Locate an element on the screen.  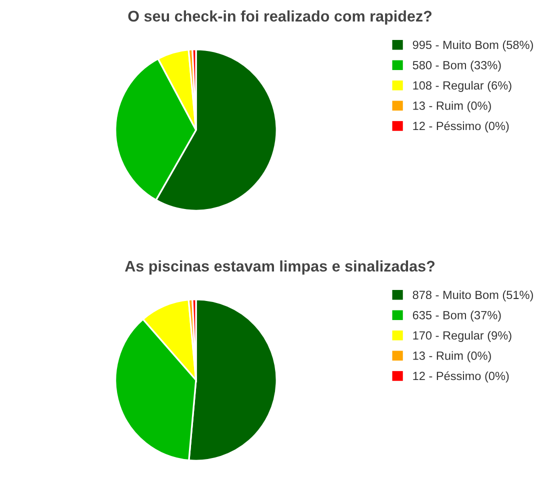
legend-label: 995 - Muito Bom (58%) is located at coordinates (472, 46).